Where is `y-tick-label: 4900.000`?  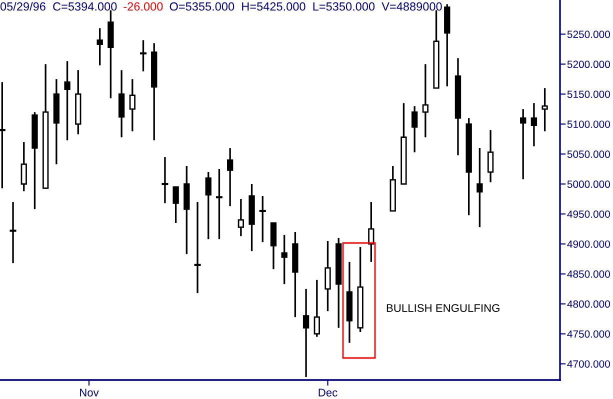 y-tick-label: 4900.000 is located at coordinates (588, 244).